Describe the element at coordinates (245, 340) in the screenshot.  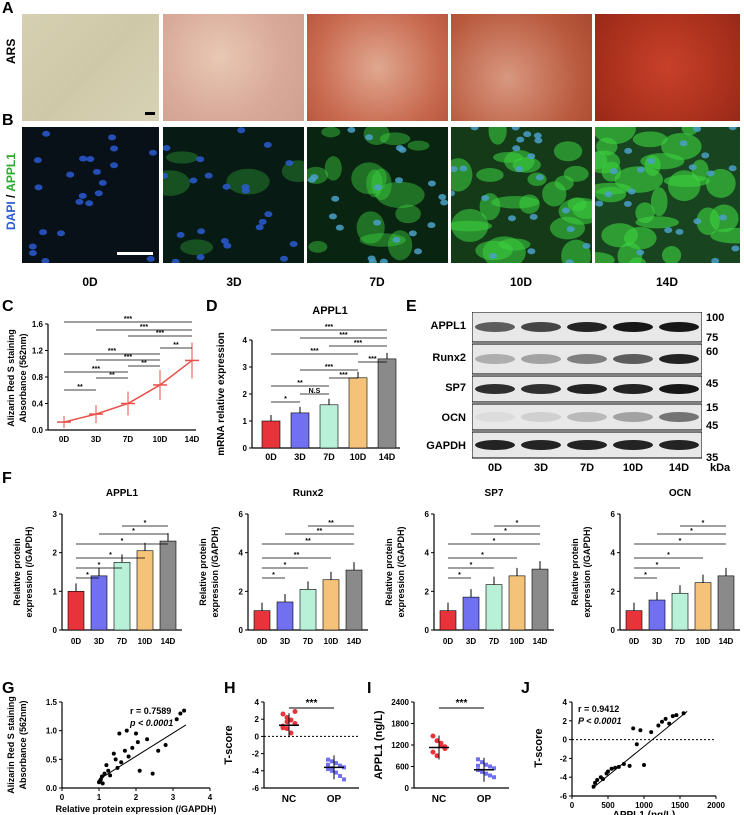
I see `d-y-tick-label: 4` at that location.